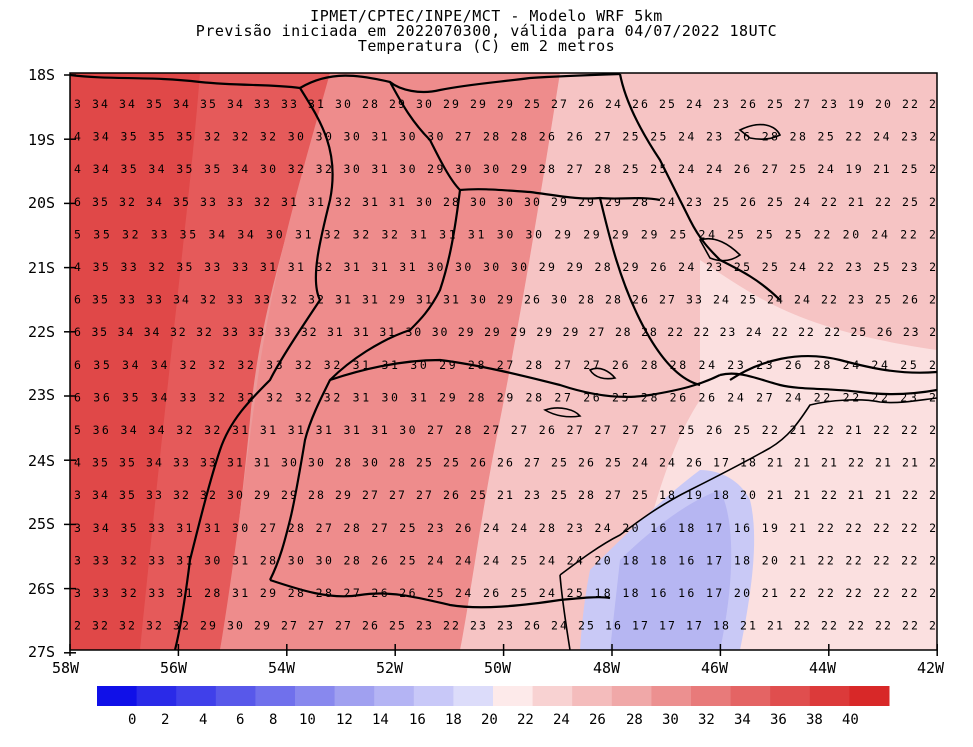  Describe the element at coordinates (778, 720) in the screenshot. I see `colorbar-label: 36` at that location.